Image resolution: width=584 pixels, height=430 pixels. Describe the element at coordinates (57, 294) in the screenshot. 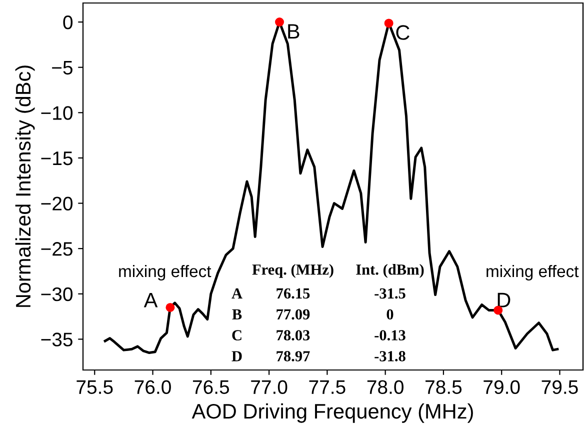

I see `y-tick-label: −30` at that location.